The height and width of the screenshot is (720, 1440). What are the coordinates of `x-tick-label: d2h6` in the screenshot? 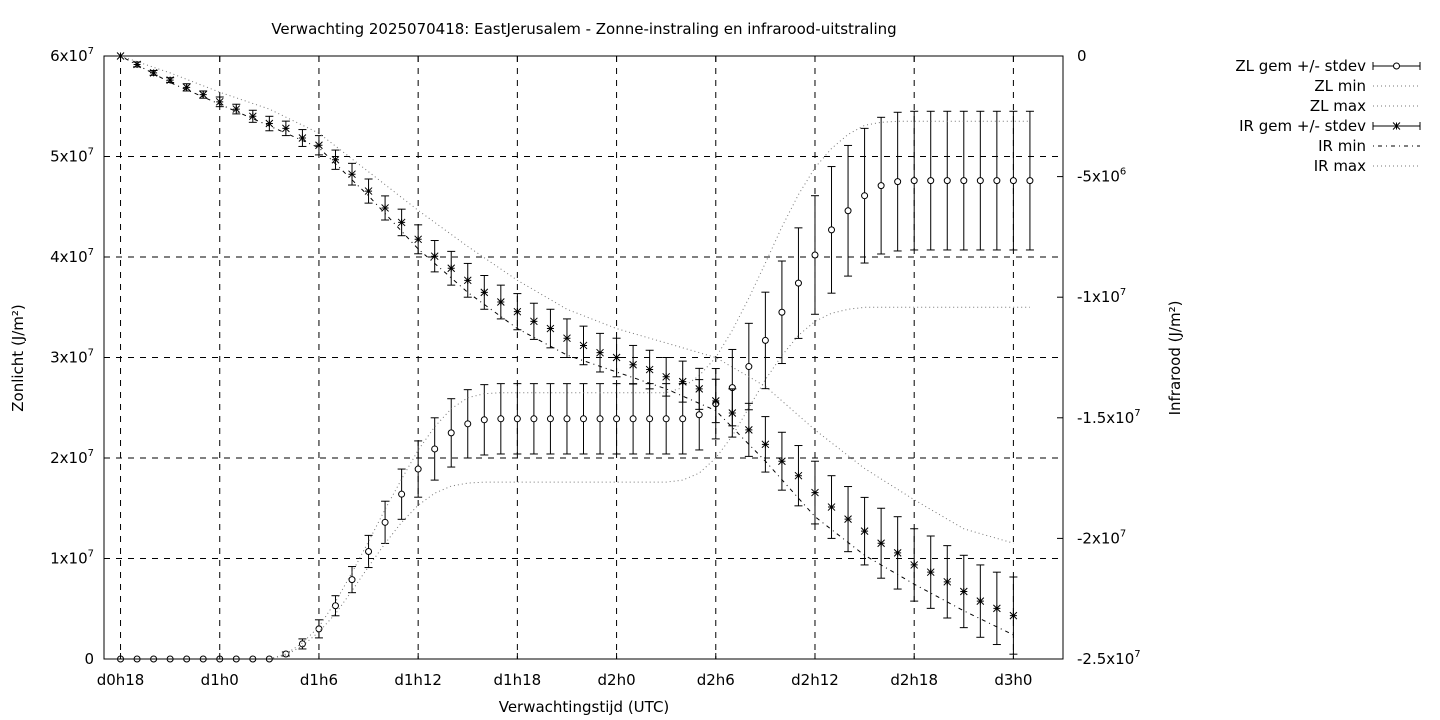 It's located at (716, 680).